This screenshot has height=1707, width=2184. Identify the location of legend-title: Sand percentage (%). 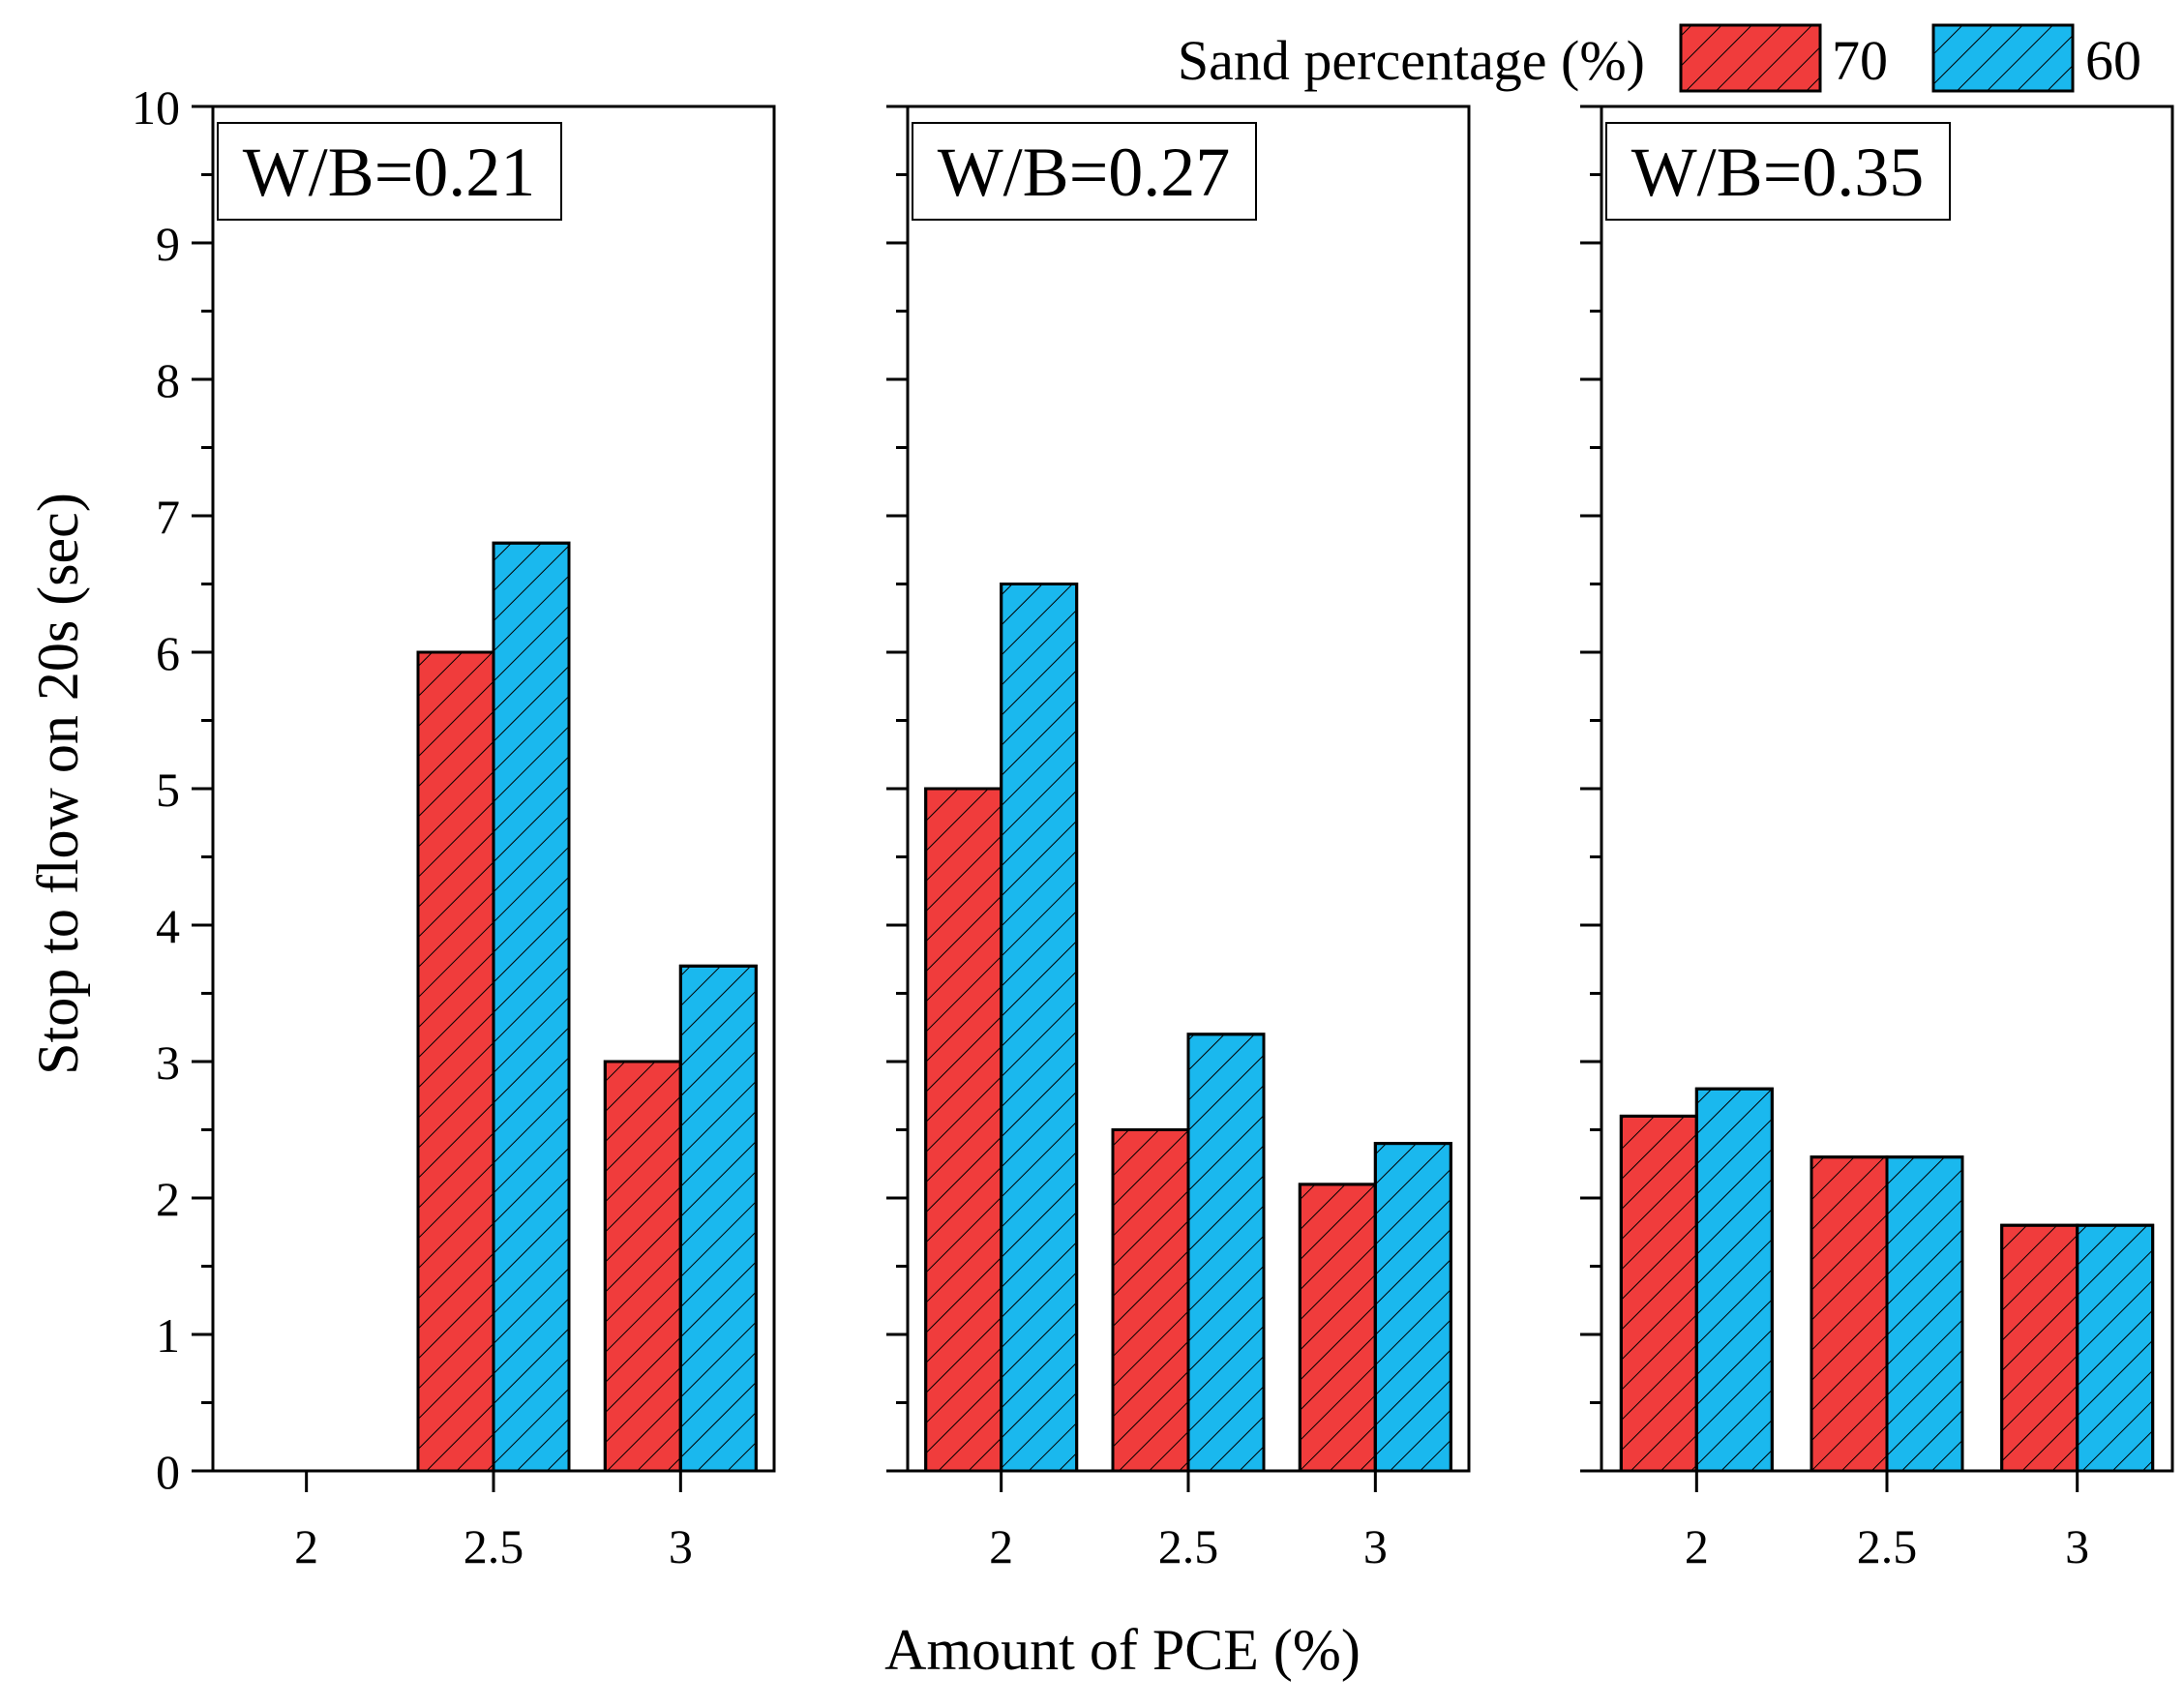
(1411, 61).